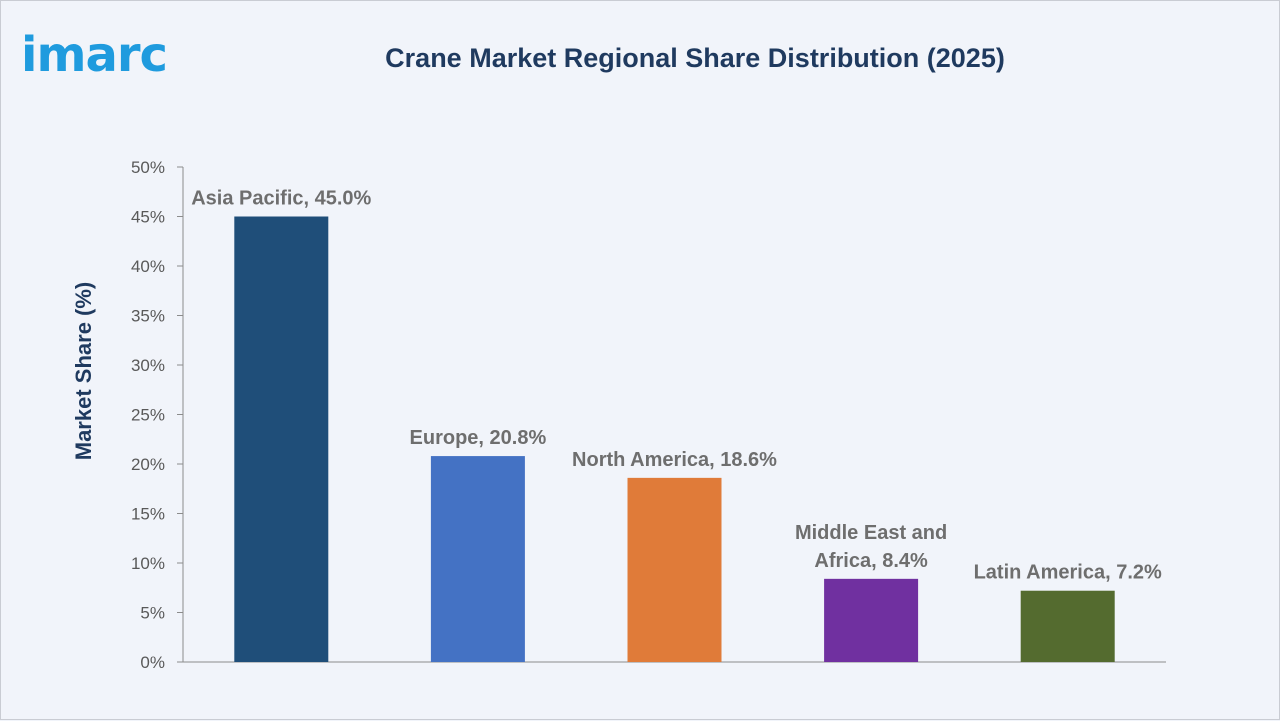  Describe the element at coordinates (281, 199) in the screenshot. I see `data-label: Asia Pacific, 45.0%` at that location.